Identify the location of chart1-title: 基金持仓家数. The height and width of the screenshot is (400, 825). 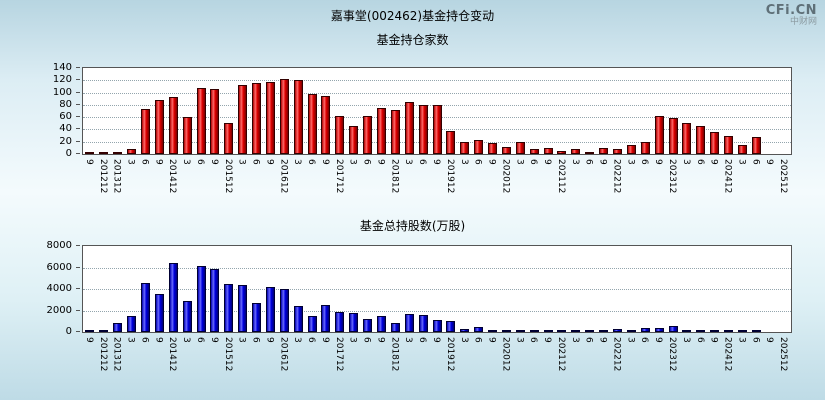
(412, 40).